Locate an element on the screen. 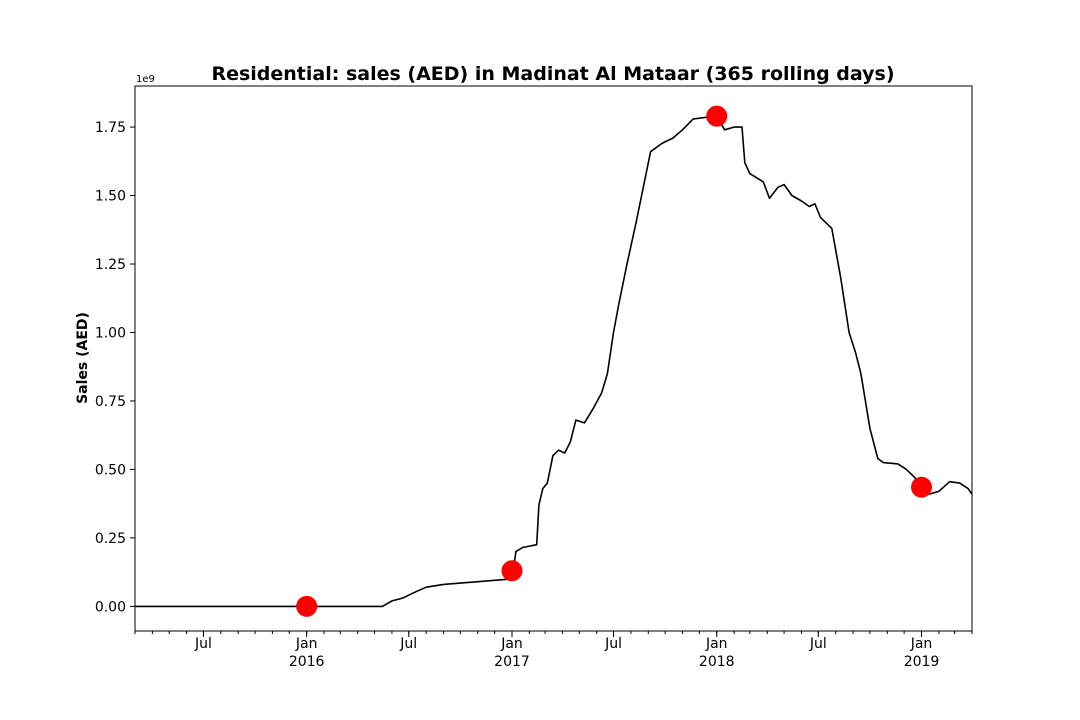 This screenshot has height=720, width=1080. y-tick-label: 0.25 is located at coordinates (110, 539).